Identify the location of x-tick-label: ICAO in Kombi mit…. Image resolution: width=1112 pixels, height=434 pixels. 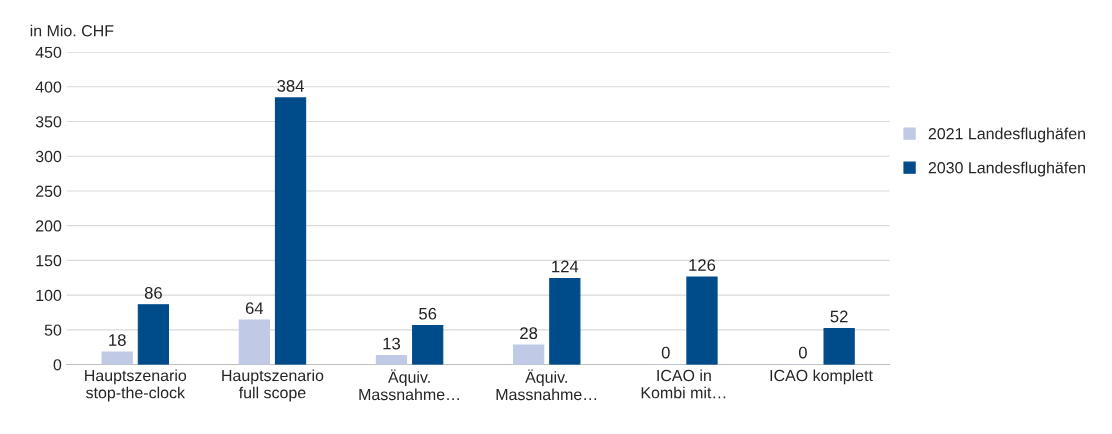
(683, 384).